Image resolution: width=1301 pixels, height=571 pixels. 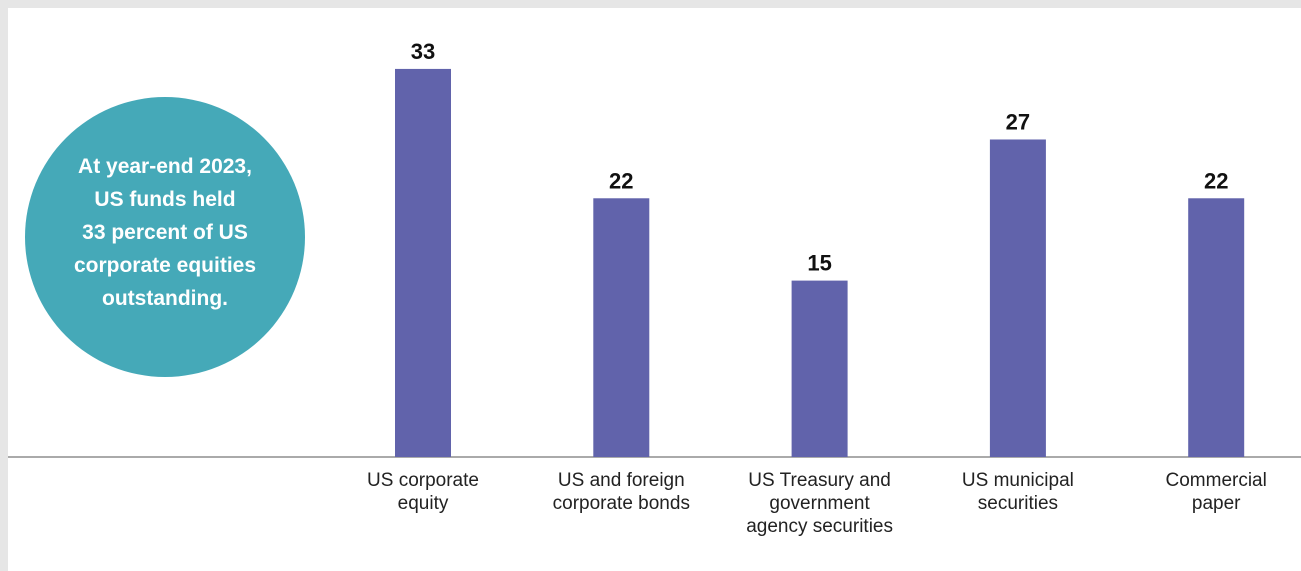 What do you see at coordinates (423, 492) in the screenshot?
I see `category-label: US corporate equity` at bounding box center [423, 492].